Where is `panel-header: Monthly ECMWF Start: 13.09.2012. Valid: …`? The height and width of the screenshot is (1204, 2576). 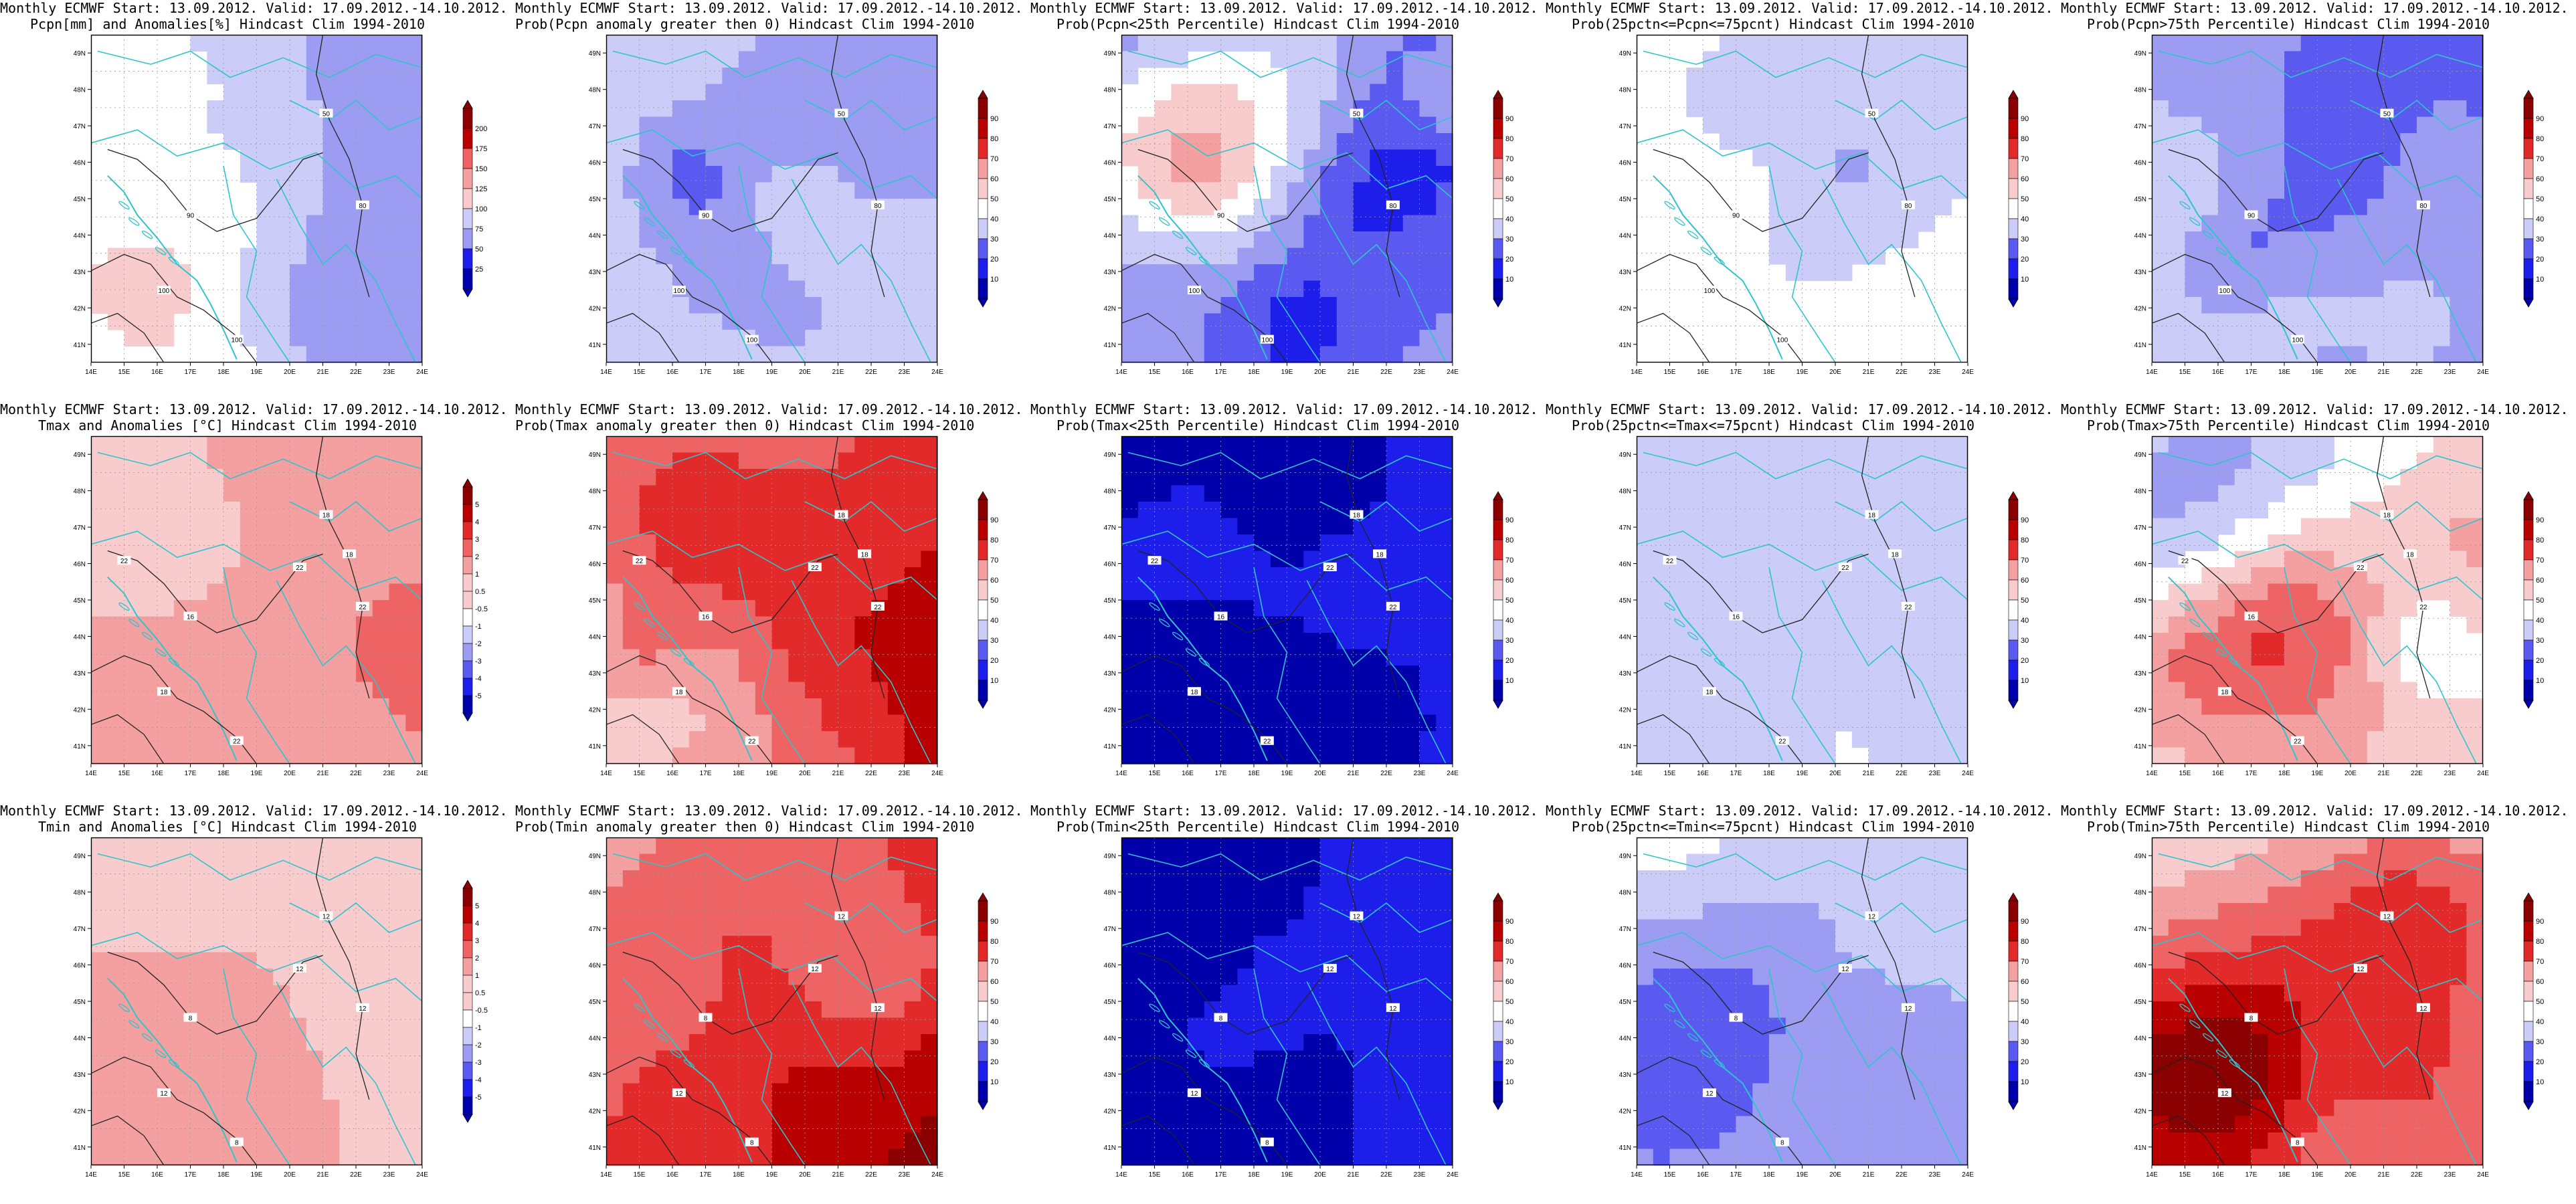
panel-header: Monthly ECMWF Start: 13.09.2012. Valid: … is located at coordinates (769, 8).